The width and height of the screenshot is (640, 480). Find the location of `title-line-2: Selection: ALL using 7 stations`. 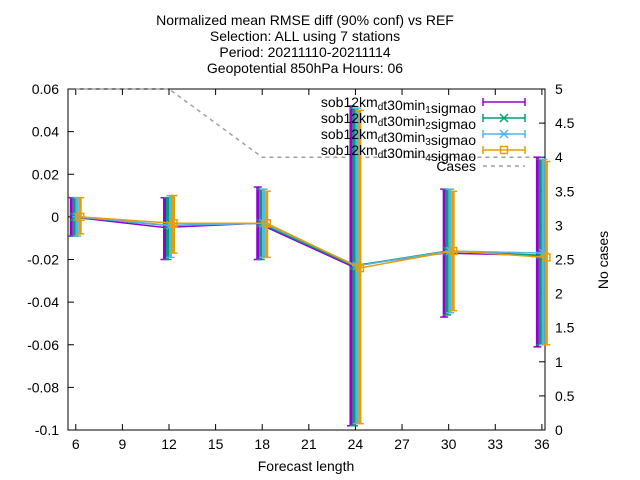

title-line-2: Selection: ALL using 7 stations is located at coordinates (305, 36).